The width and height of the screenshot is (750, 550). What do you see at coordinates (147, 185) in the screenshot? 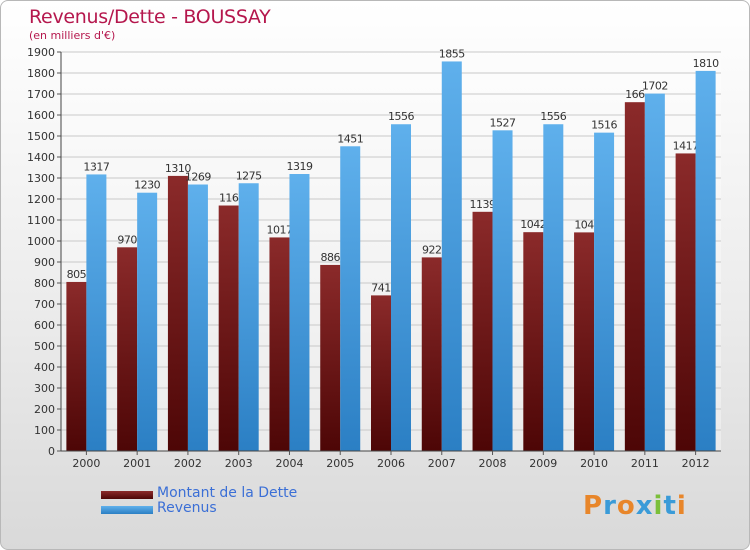
I see `data-label-revenus: 1230` at bounding box center [147, 185].